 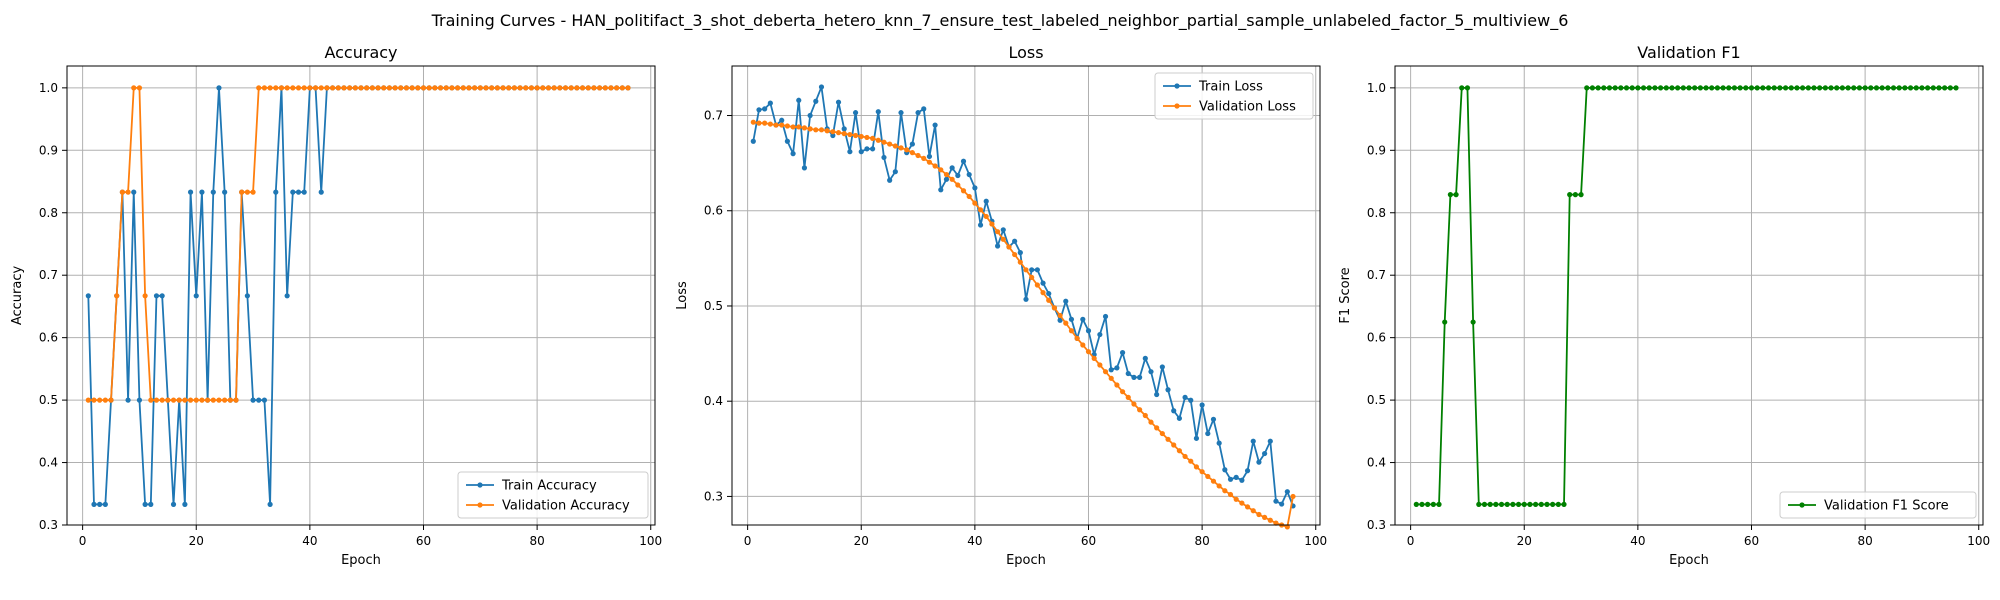 I want to click on chart1-x-tick-label: 60, so click(x=1088, y=541).